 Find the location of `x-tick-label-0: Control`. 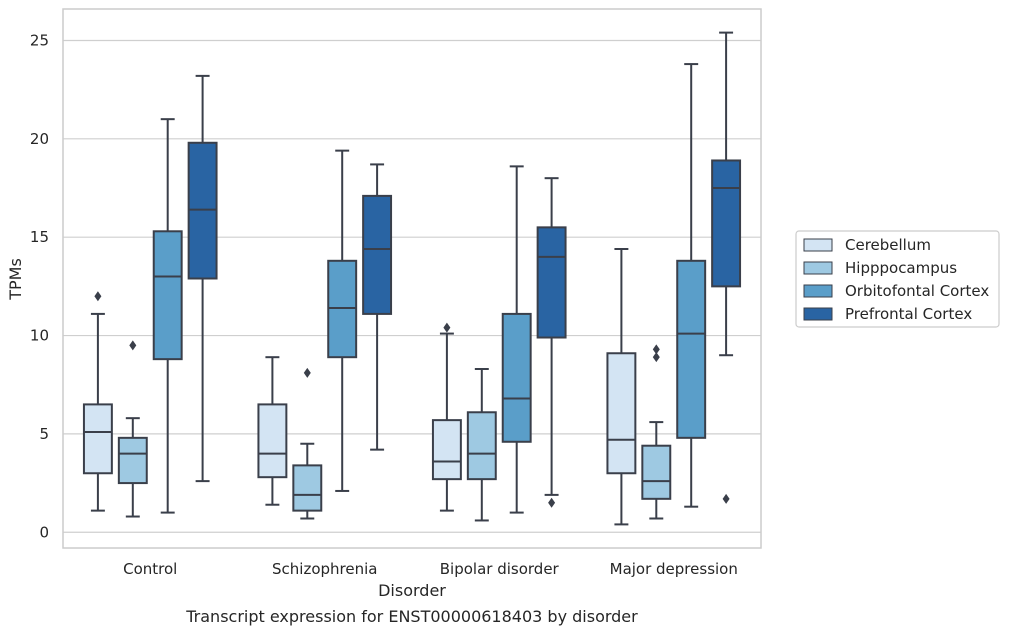

x-tick-label-0: Control is located at coordinates (150, 569).